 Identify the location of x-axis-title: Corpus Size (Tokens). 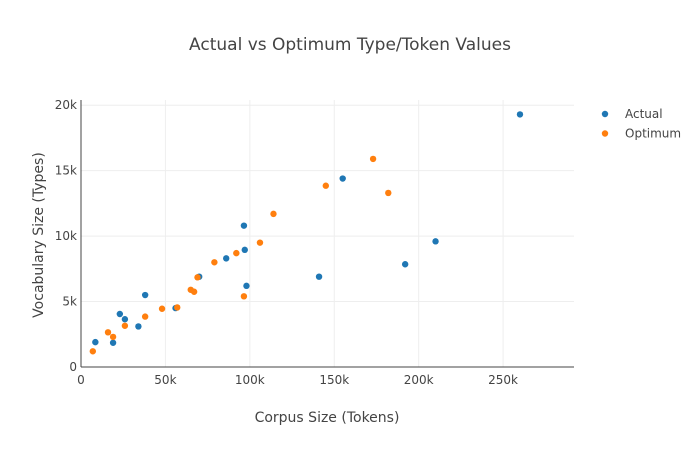
(327, 418).